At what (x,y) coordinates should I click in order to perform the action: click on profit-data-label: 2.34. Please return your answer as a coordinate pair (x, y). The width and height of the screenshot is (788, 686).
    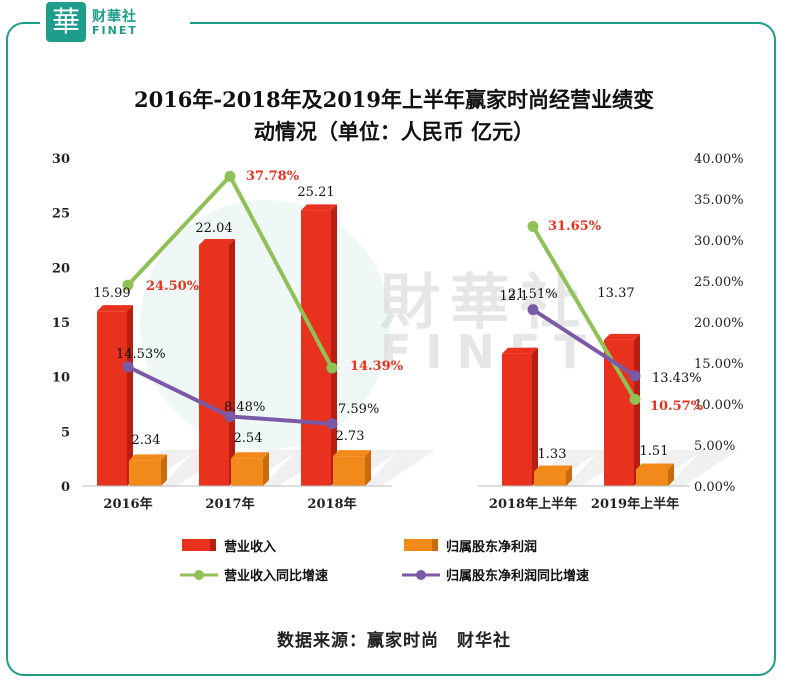
    Looking at the image, I should click on (146, 440).